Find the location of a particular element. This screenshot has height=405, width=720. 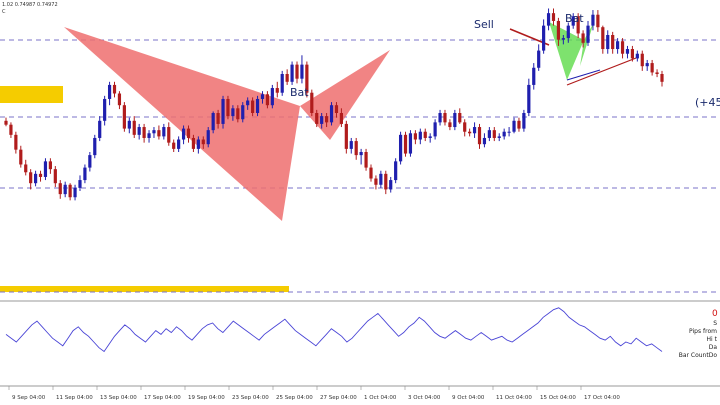

header-values: 1.02 0.74987 0.74972 is located at coordinates (30, 5).